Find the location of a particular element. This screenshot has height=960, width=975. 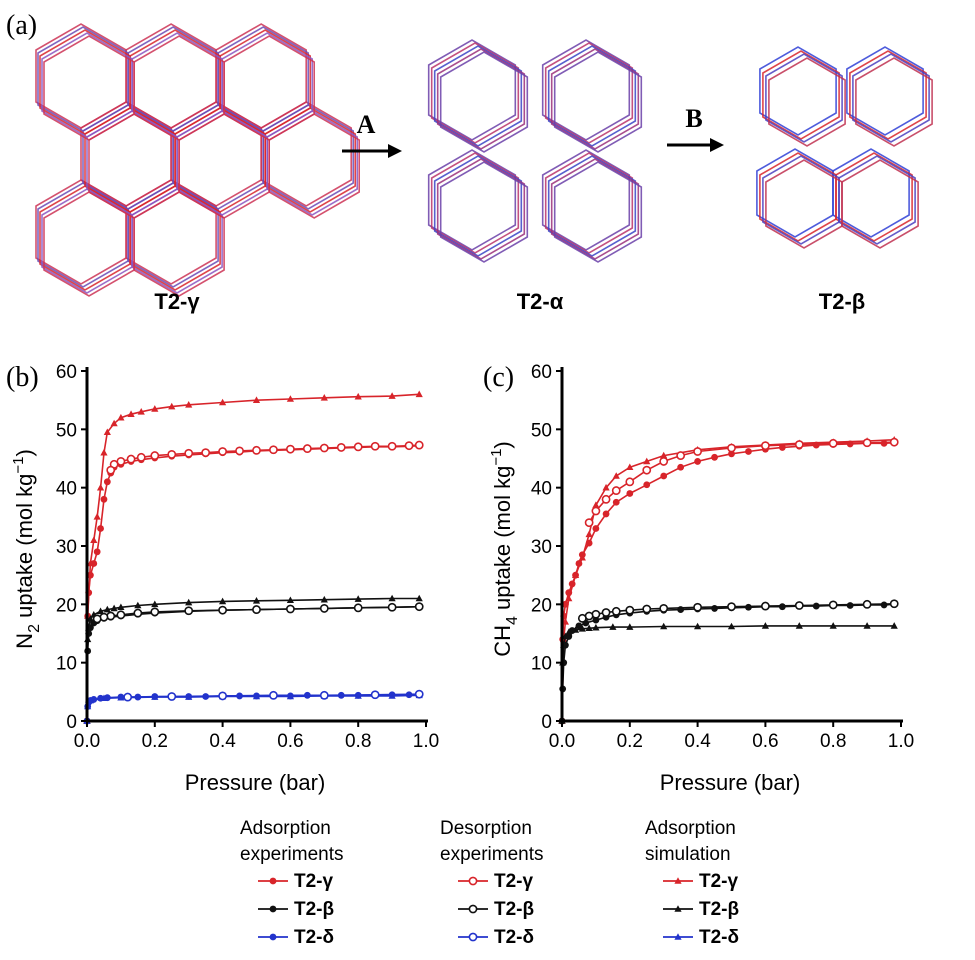

y-tick-label: 30 is located at coordinates (66, 547).